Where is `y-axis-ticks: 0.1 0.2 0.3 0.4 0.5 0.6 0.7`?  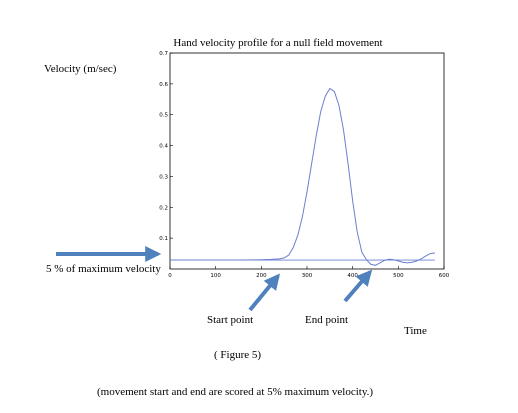
y-axis-ticks: 0.1 0.2 0.3 0.4 0.5 0.6 0.7 is located at coordinates (166, 146).